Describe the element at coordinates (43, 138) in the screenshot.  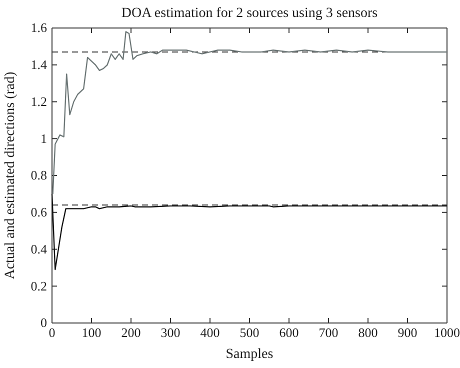
I see `y-tick-label: 1` at that location.